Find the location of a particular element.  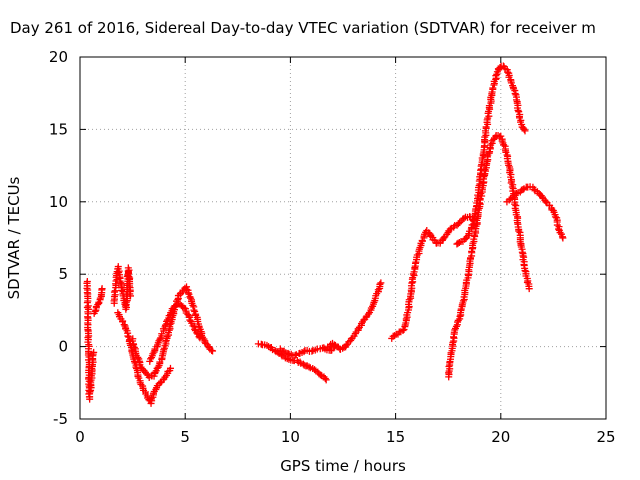

y-tick-label: 10 is located at coordinates (58, 202).